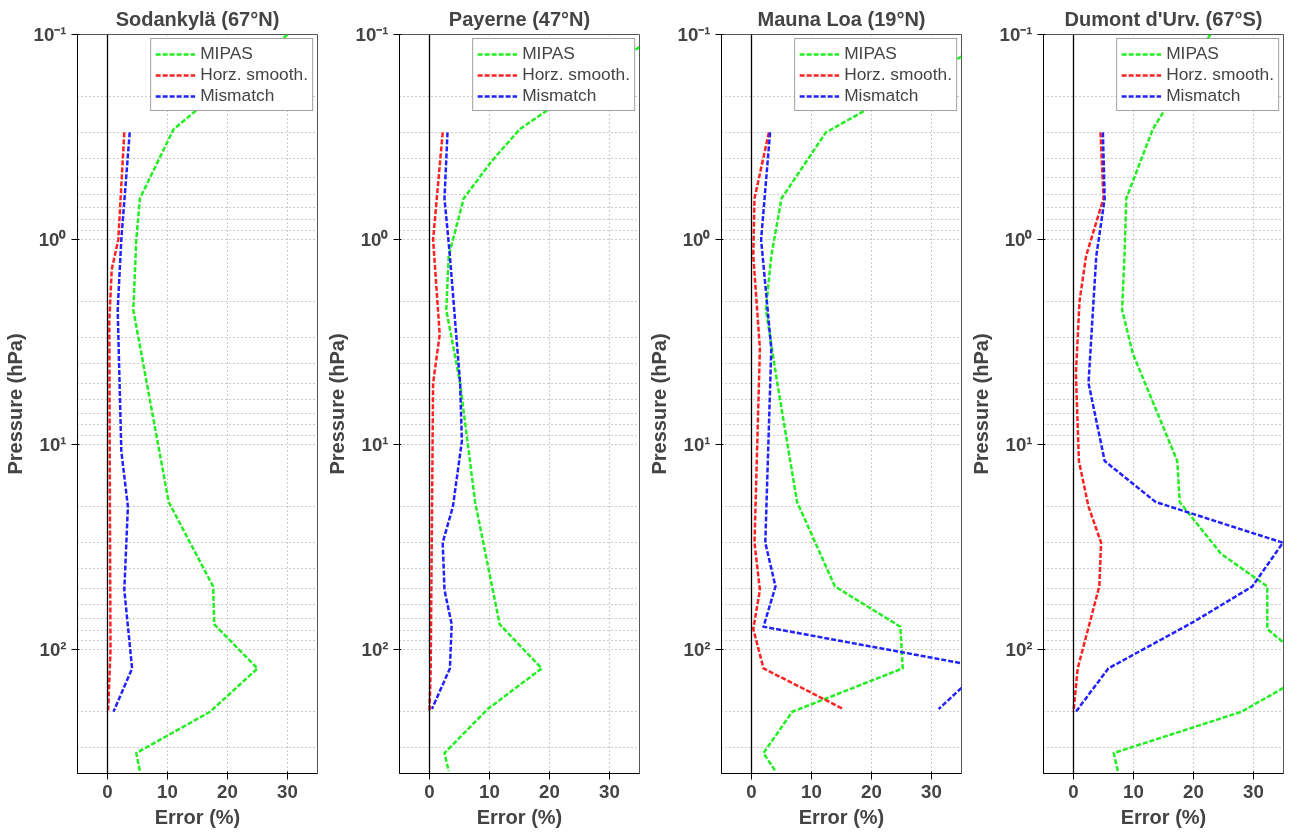 The width and height of the screenshot is (1297, 835). Describe the element at coordinates (841, 18) in the screenshot. I see `chart-title: Mauna Loa (19°N)` at that location.